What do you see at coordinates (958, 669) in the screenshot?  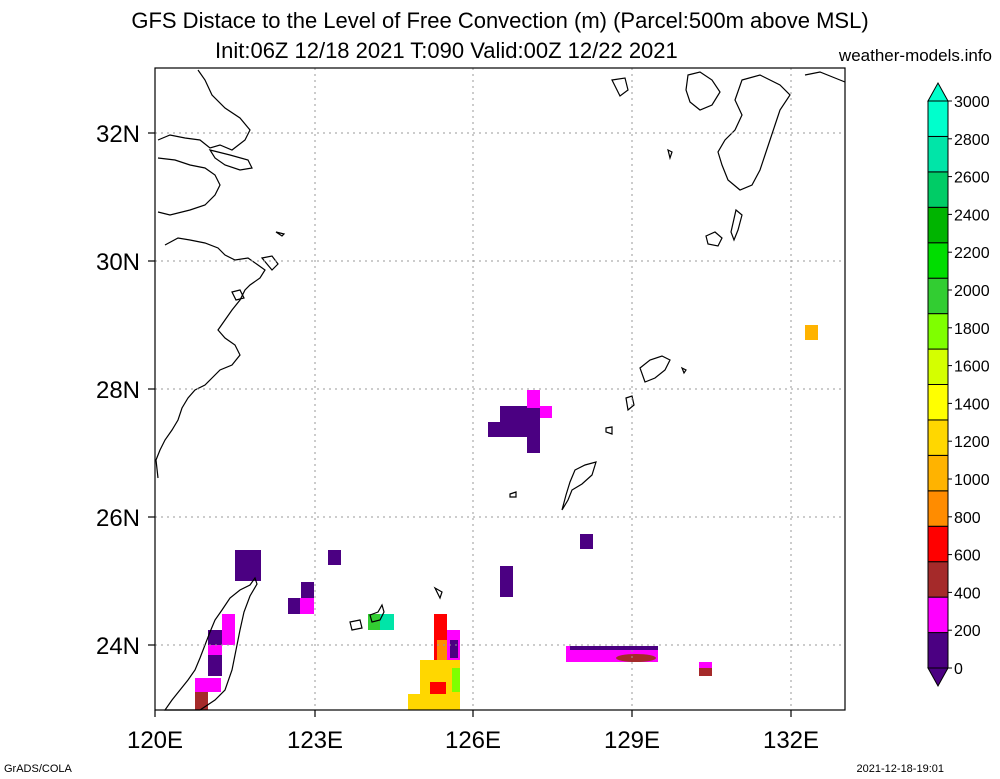 I see `colorbar-label: 0` at bounding box center [958, 669].